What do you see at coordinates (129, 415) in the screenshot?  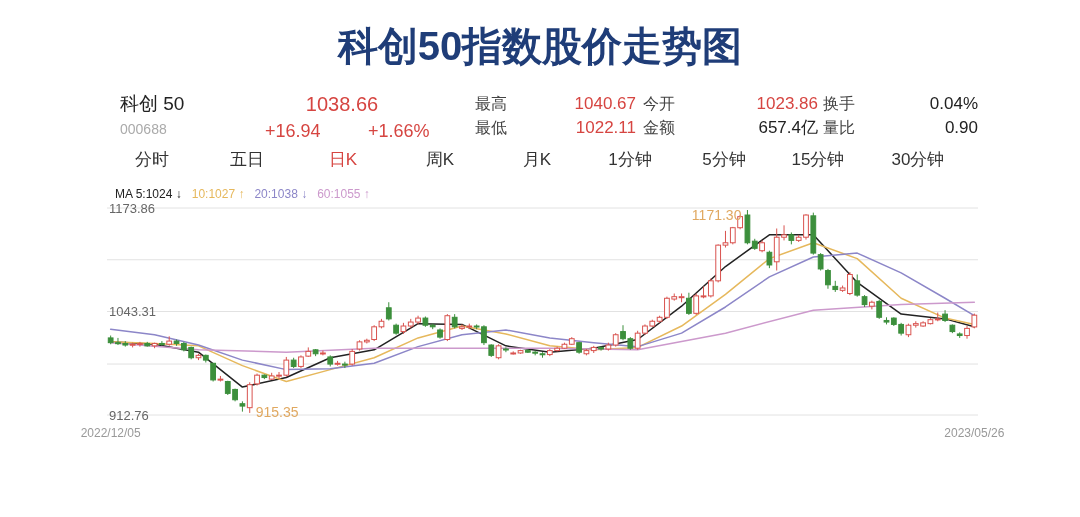 I see `y-tick-label: 912.76` at bounding box center [129, 415].